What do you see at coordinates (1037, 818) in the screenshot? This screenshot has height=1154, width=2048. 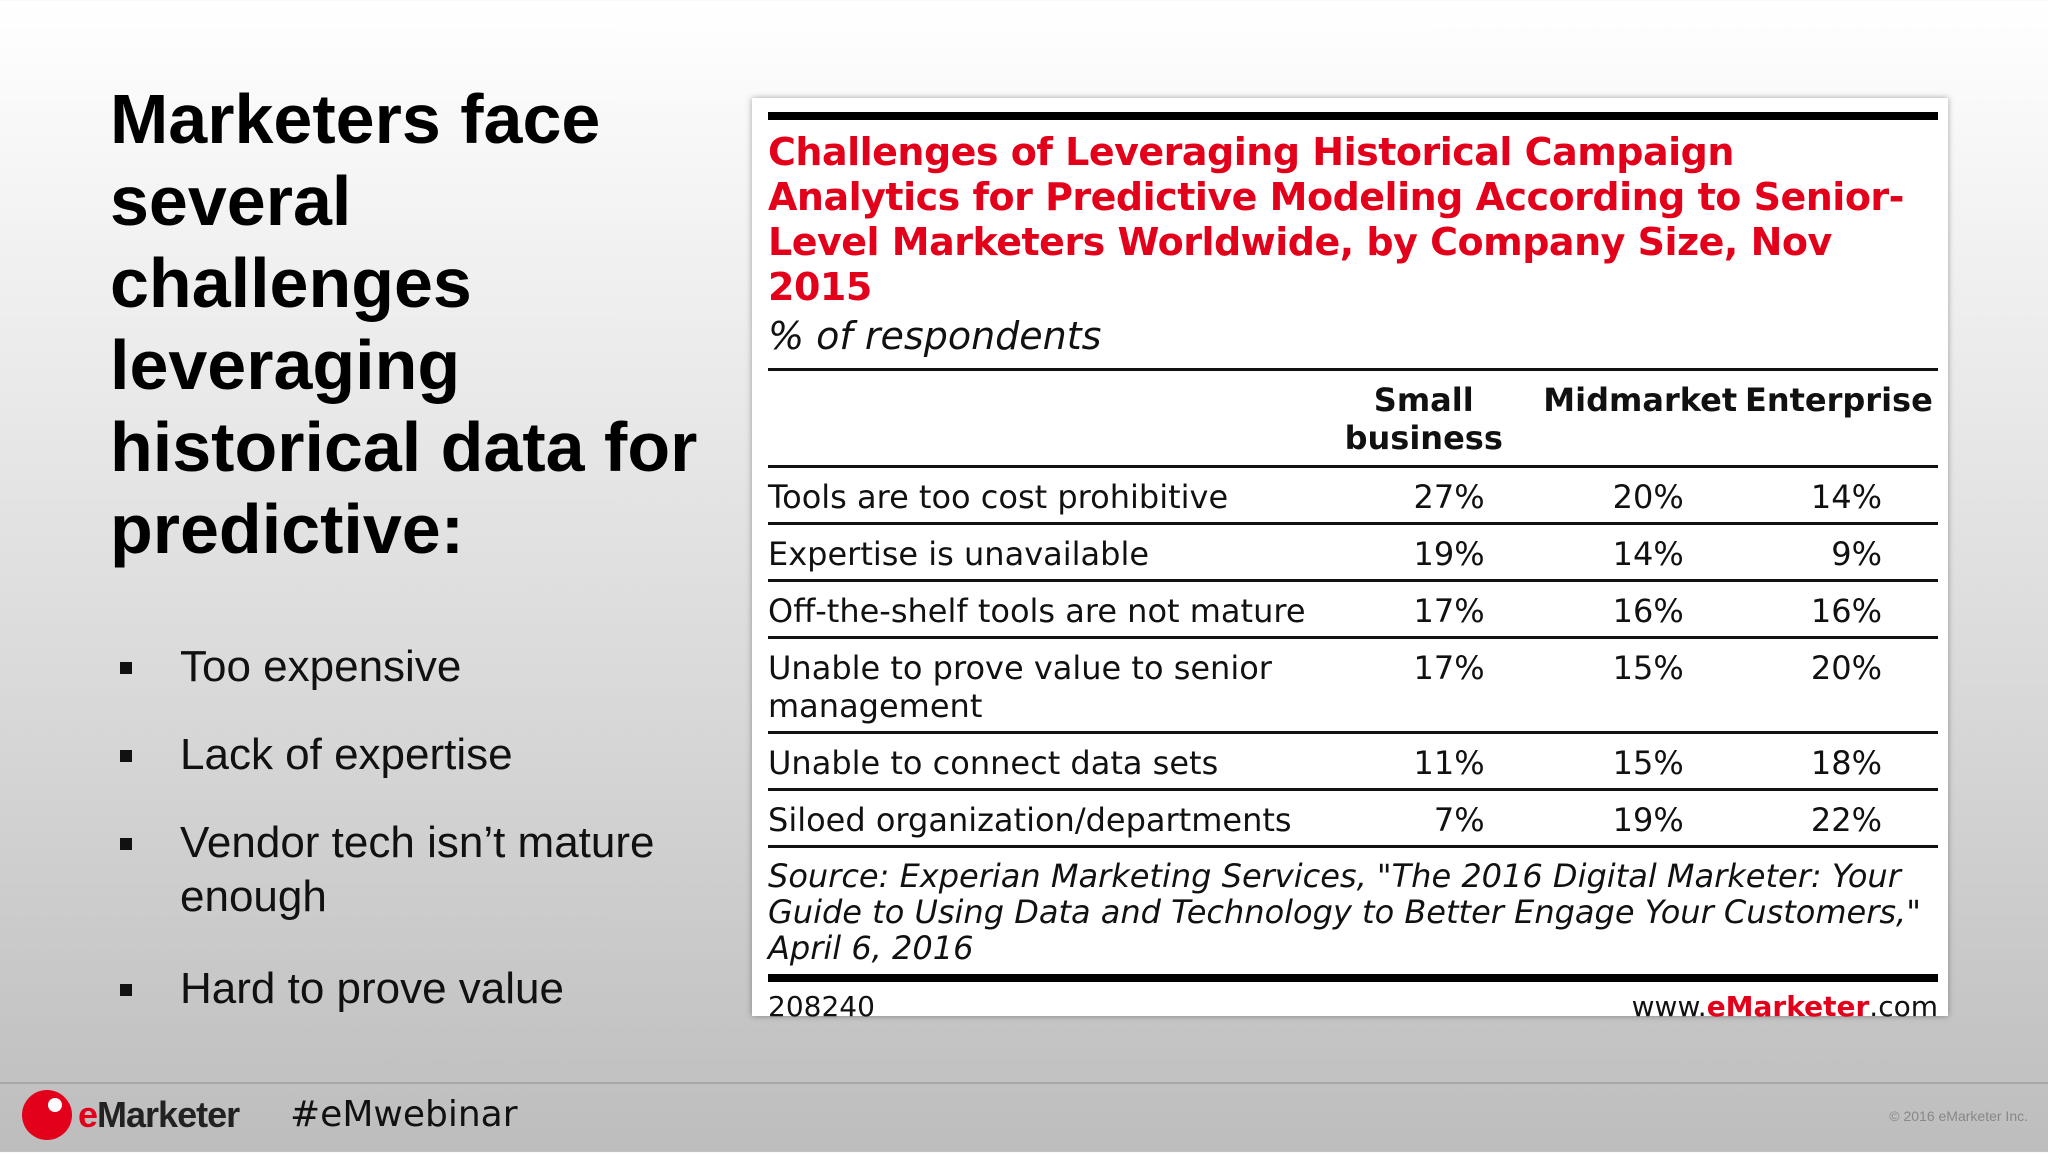 I see `row-label: Siloed organization/departments` at bounding box center [1037, 818].